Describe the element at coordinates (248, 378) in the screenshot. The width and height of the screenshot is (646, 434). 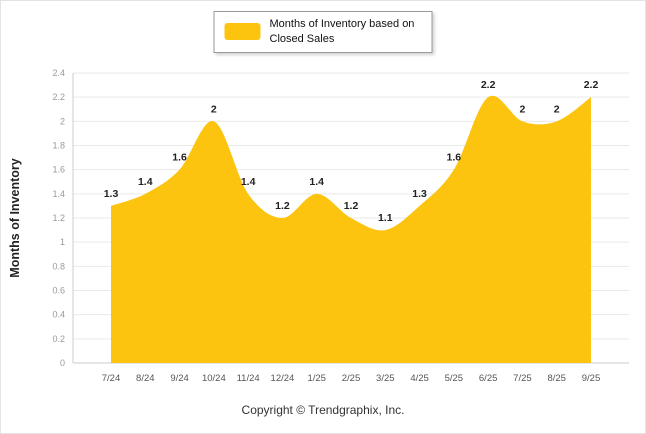
I see `x-axis-label: 11/24` at that location.